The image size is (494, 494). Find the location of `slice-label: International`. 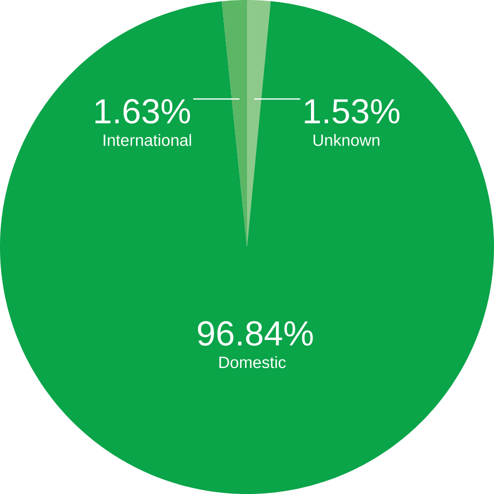

slice-label: International is located at coordinates (148, 140).